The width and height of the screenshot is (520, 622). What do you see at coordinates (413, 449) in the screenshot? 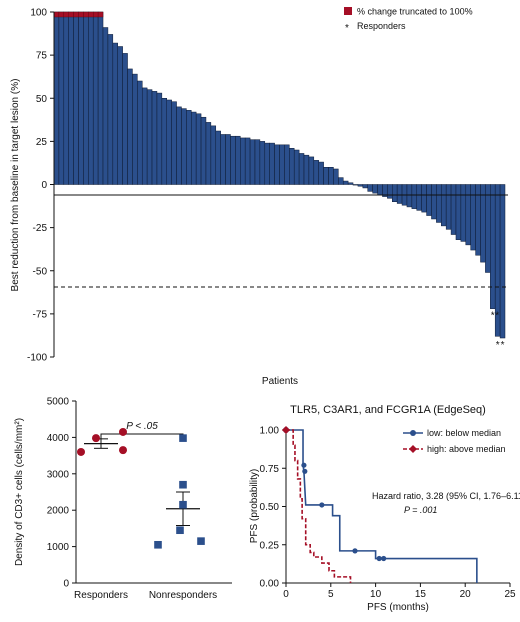
I see `legend-high-marker` at bounding box center [413, 449].